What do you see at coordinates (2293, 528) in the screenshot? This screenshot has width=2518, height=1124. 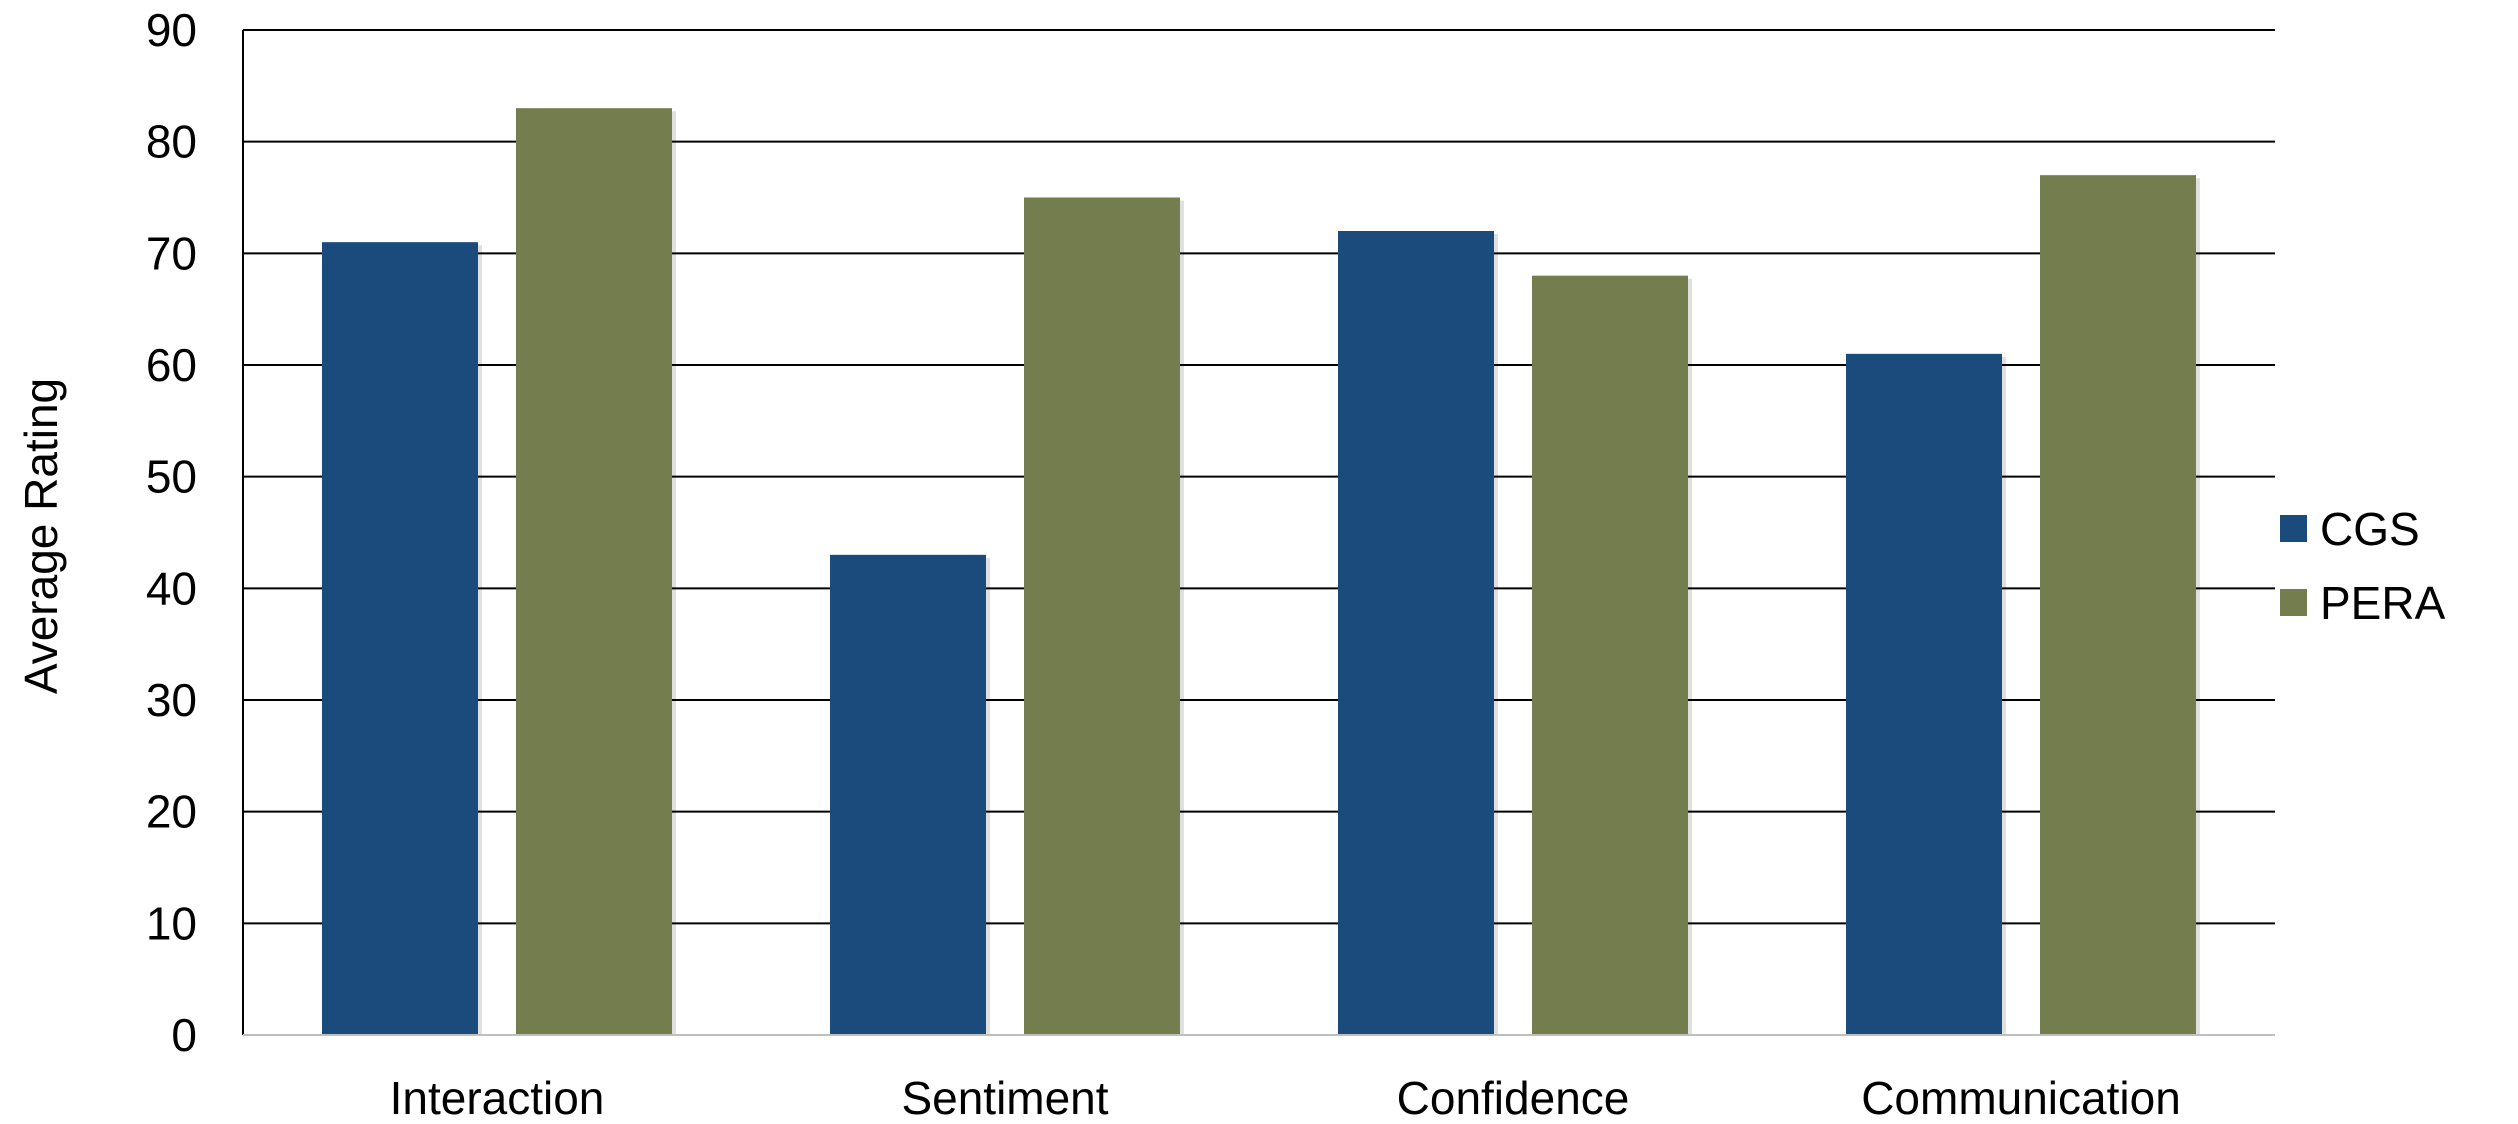 I see `legend-swatch-cgs` at bounding box center [2293, 528].